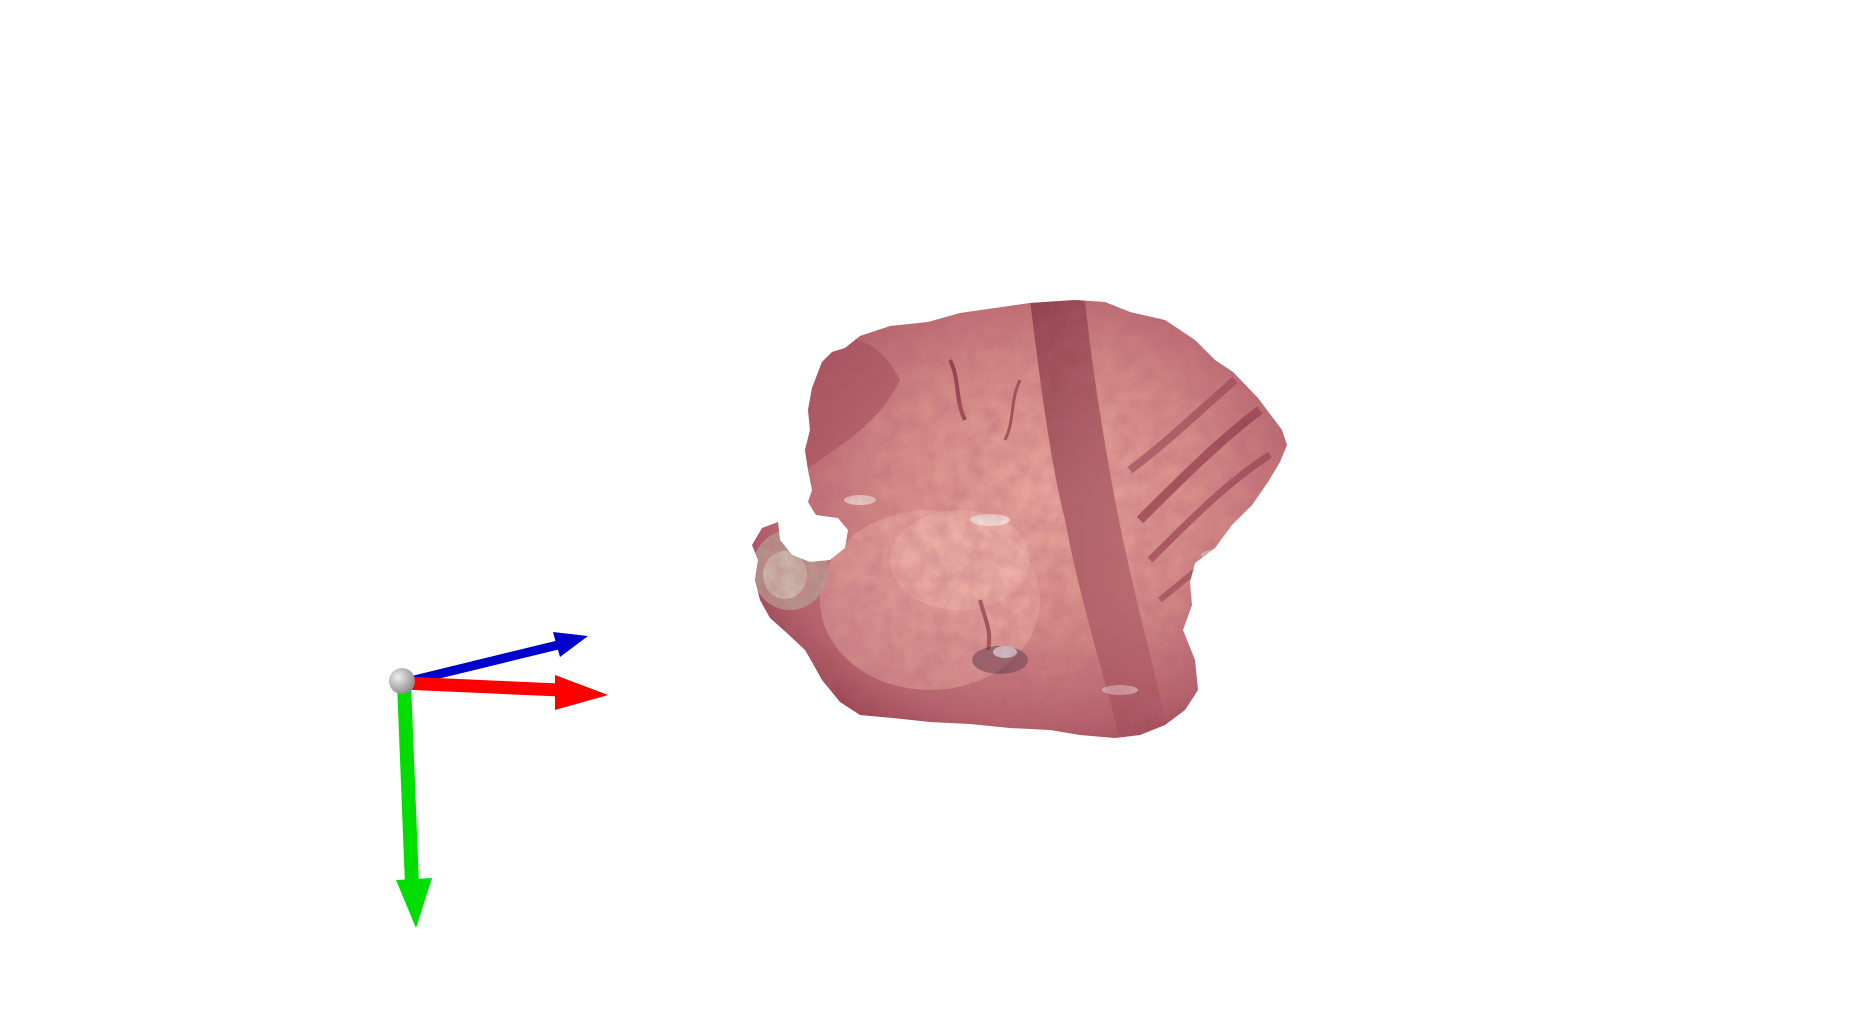 This screenshot has width=1850, height=1016. Describe the element at coordinates (498, 780) in the screenshot. I see `coordinate-frame` at that location.